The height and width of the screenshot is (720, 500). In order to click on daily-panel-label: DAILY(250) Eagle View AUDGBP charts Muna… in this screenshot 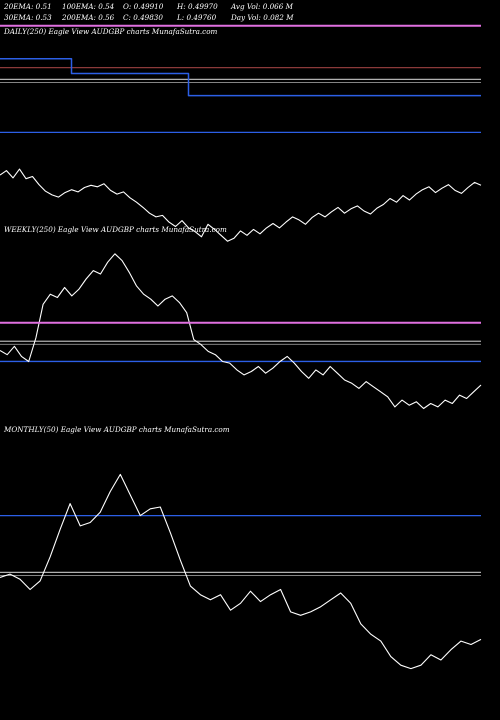, I will do `click(111, 31)`.